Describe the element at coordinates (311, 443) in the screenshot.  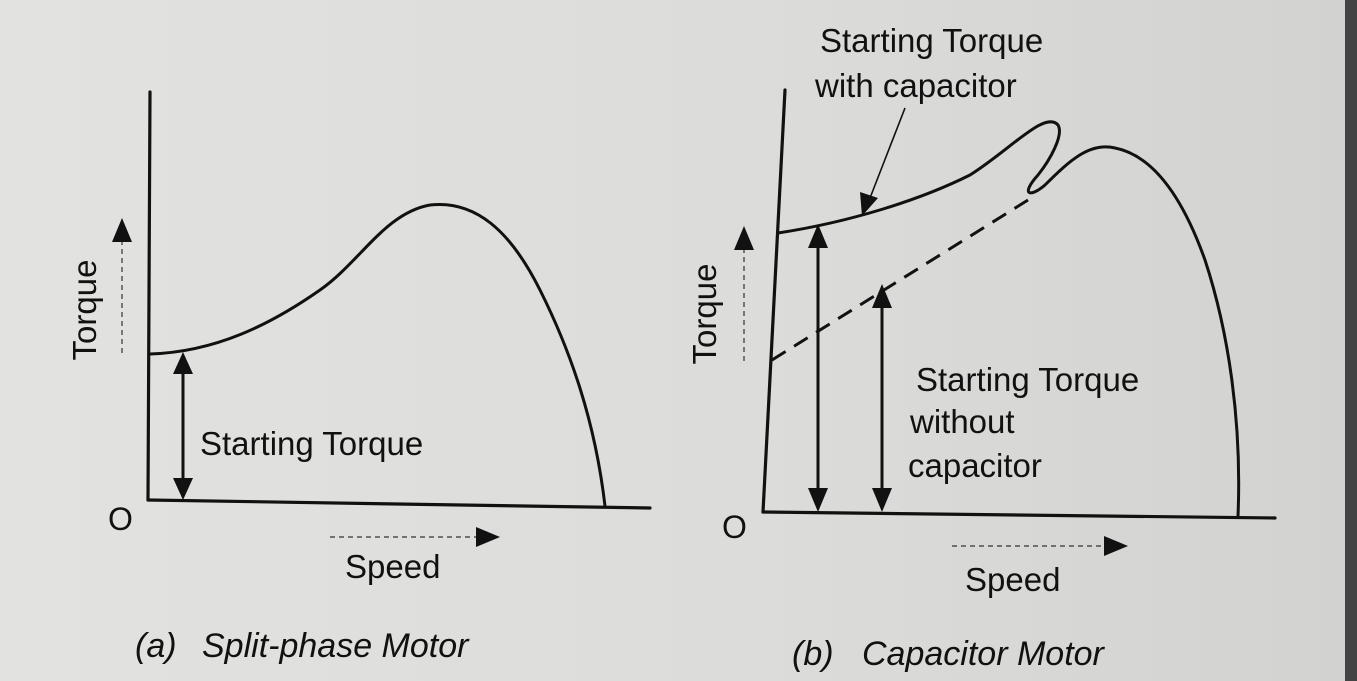
I see `panel-a-starting-torque-label: Starting Torque` at that location.